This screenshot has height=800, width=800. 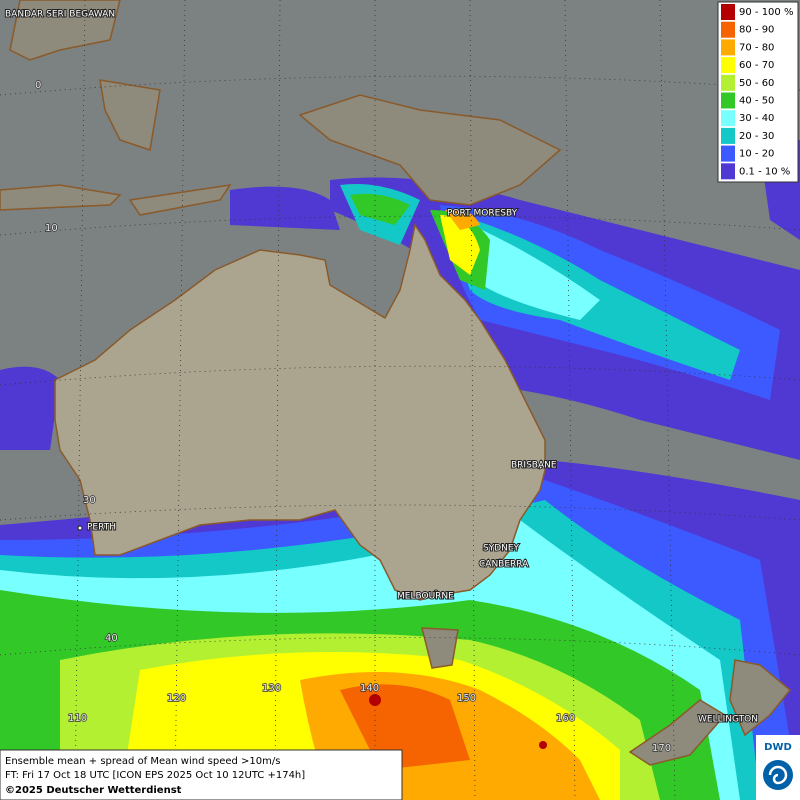 What do you see at coordinates (271, 688) in the screenshot?
I see `graticule-label: 130` at bounding box center [271, 688].